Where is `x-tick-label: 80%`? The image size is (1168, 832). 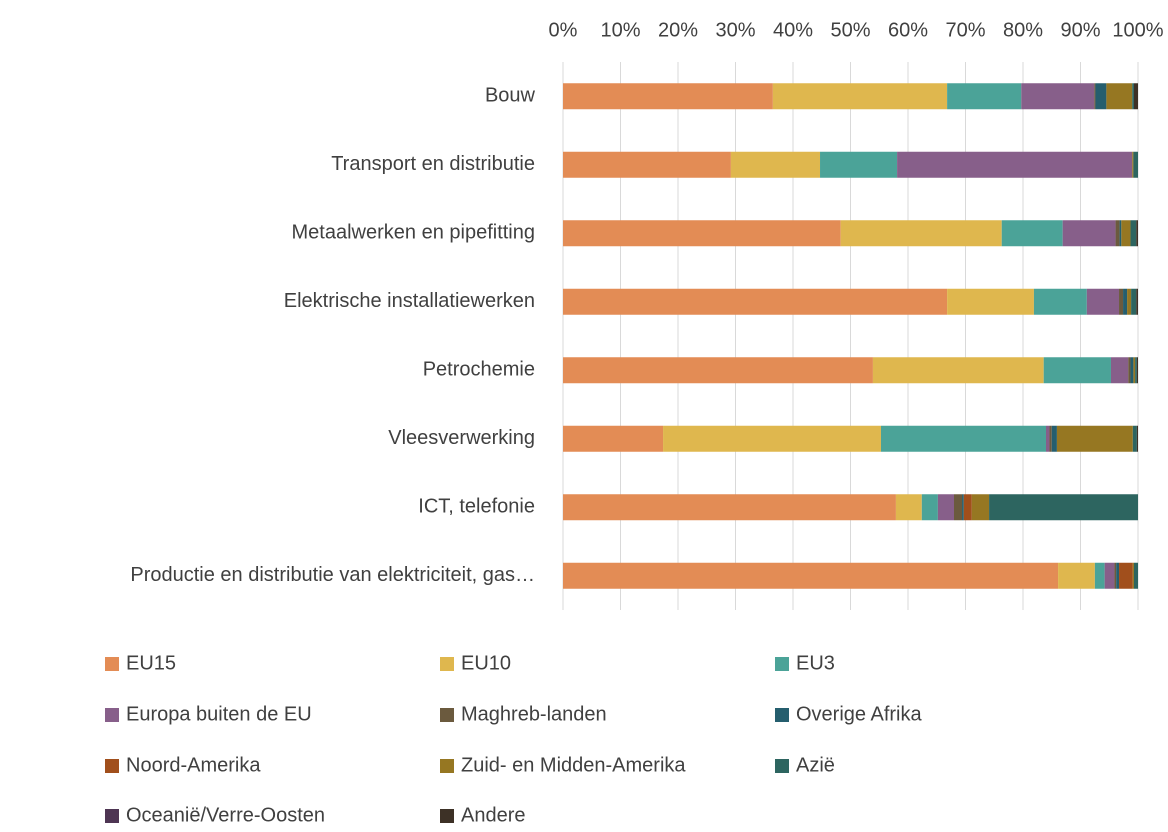
x-tick-label: 80% is located at coordinates (1023, 30).